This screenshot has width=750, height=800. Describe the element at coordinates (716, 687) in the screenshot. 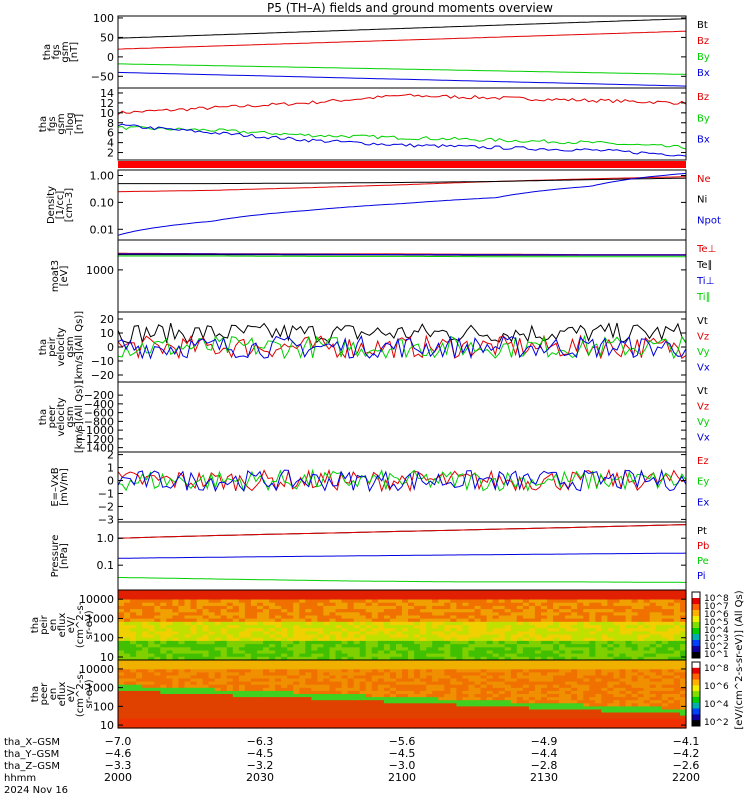

I see `colorbar-tick-label: 10^6` at that location.